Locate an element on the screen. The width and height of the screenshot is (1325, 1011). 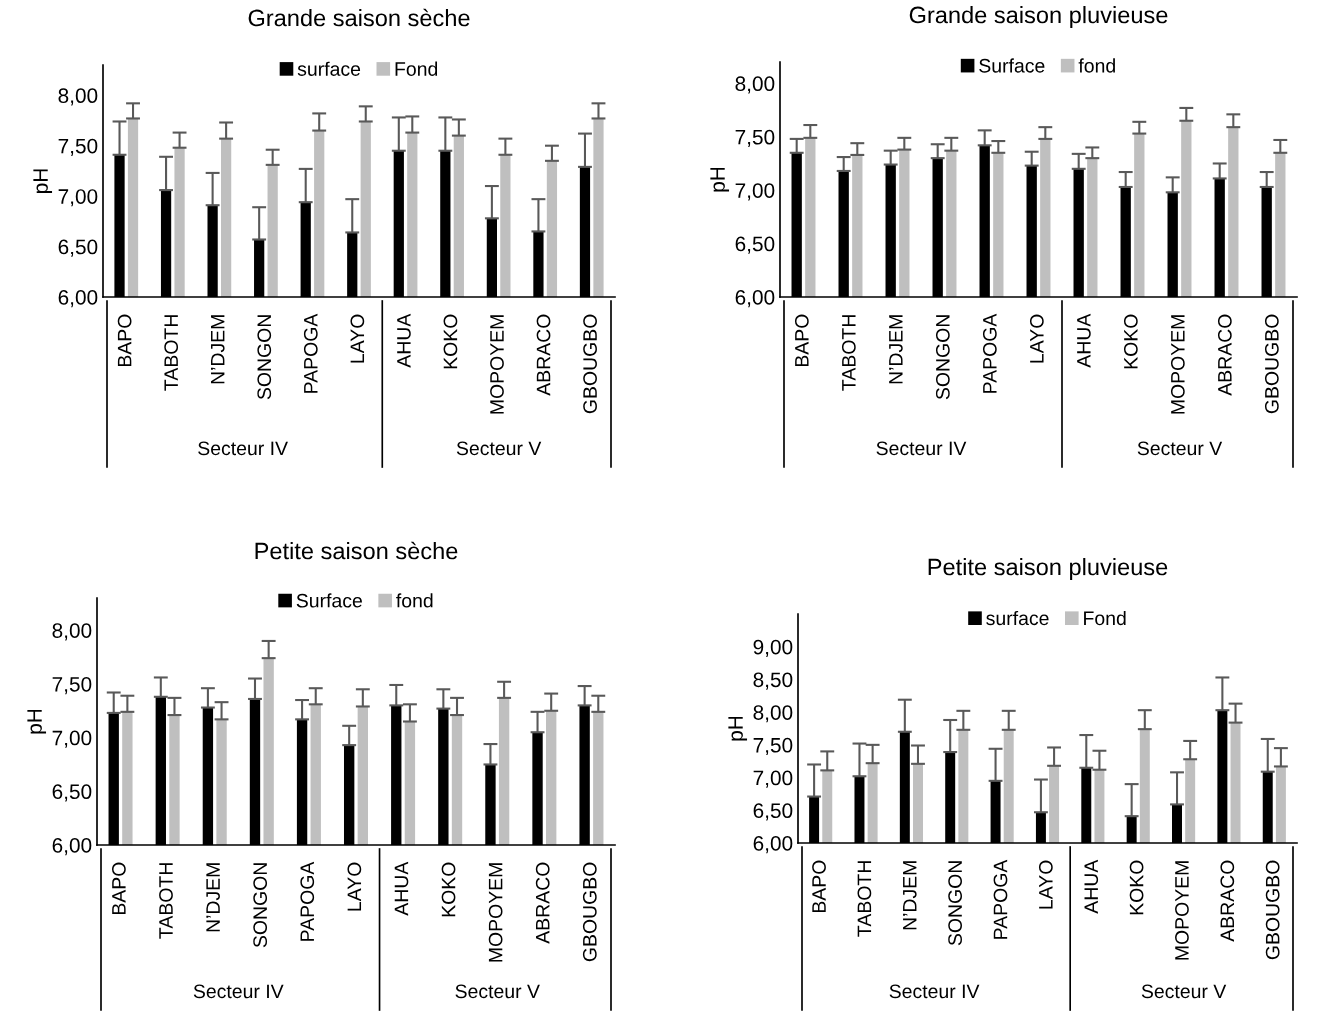
chart-title: Grande saison sèche is located at coordinates (359, 17).